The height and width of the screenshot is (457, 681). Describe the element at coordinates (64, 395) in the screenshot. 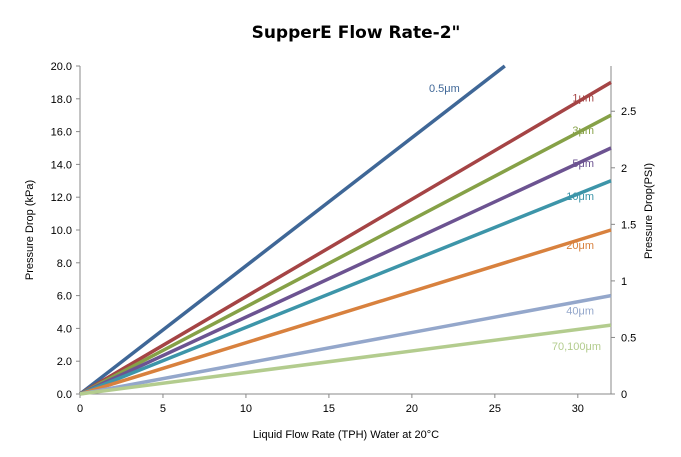

I see `y-tick-label: 0.0` at that location.